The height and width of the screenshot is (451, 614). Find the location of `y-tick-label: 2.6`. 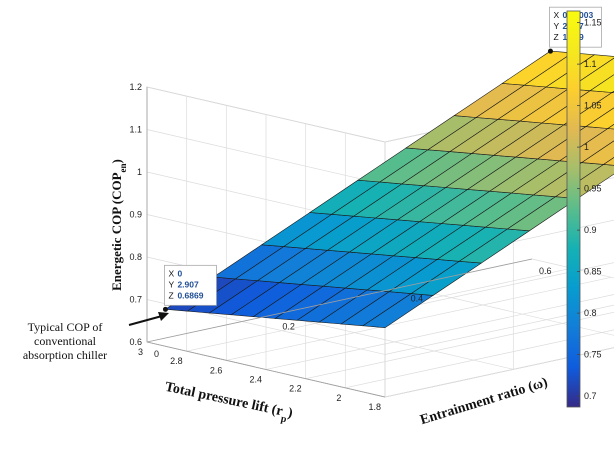

y-tick-label: 2.6 is located at coordinates (216, 370).